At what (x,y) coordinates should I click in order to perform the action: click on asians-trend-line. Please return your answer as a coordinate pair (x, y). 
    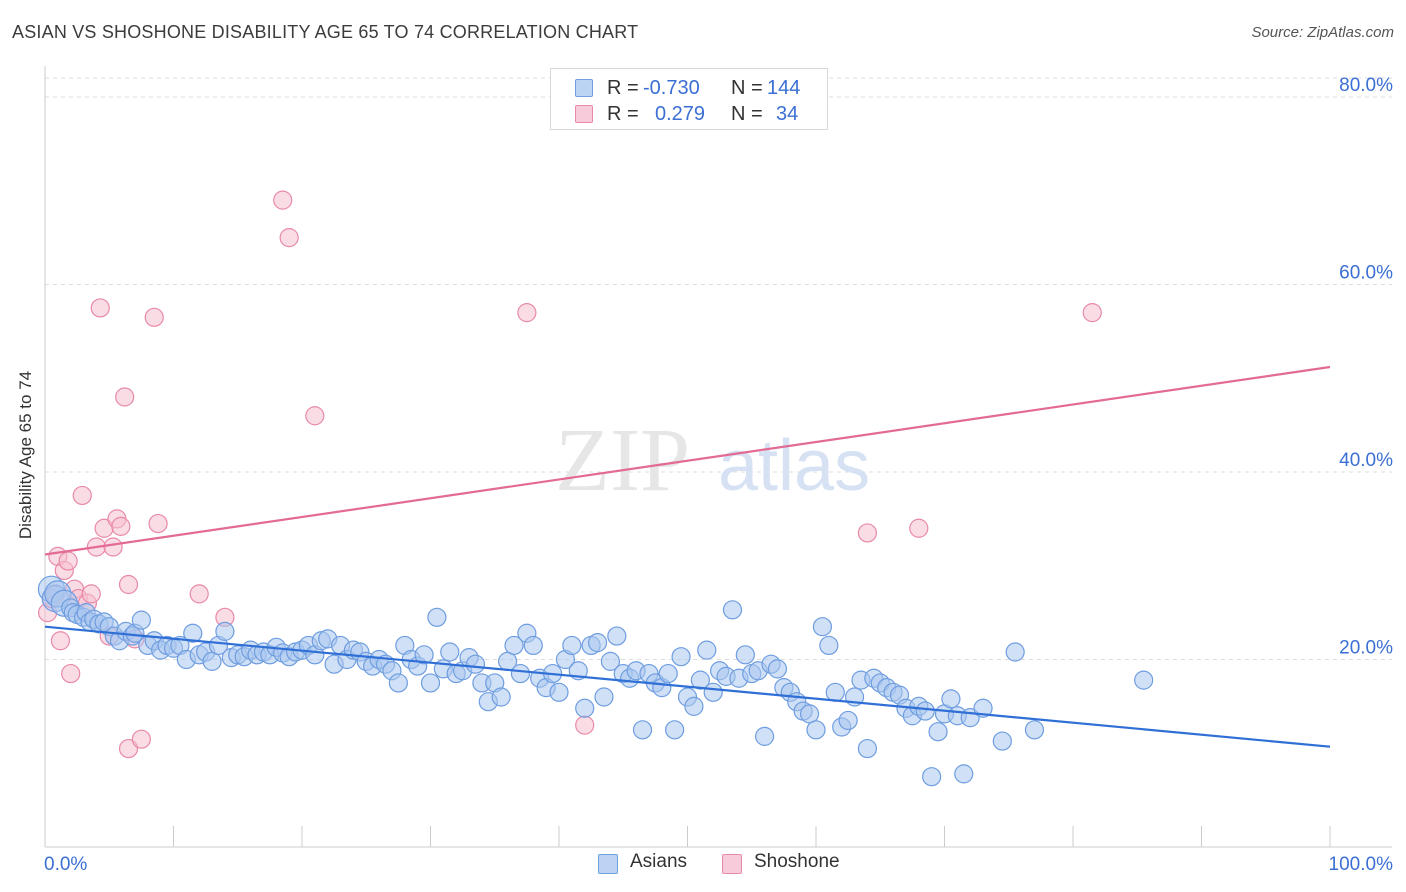
    Looking at the image, I should click on (687, 686).